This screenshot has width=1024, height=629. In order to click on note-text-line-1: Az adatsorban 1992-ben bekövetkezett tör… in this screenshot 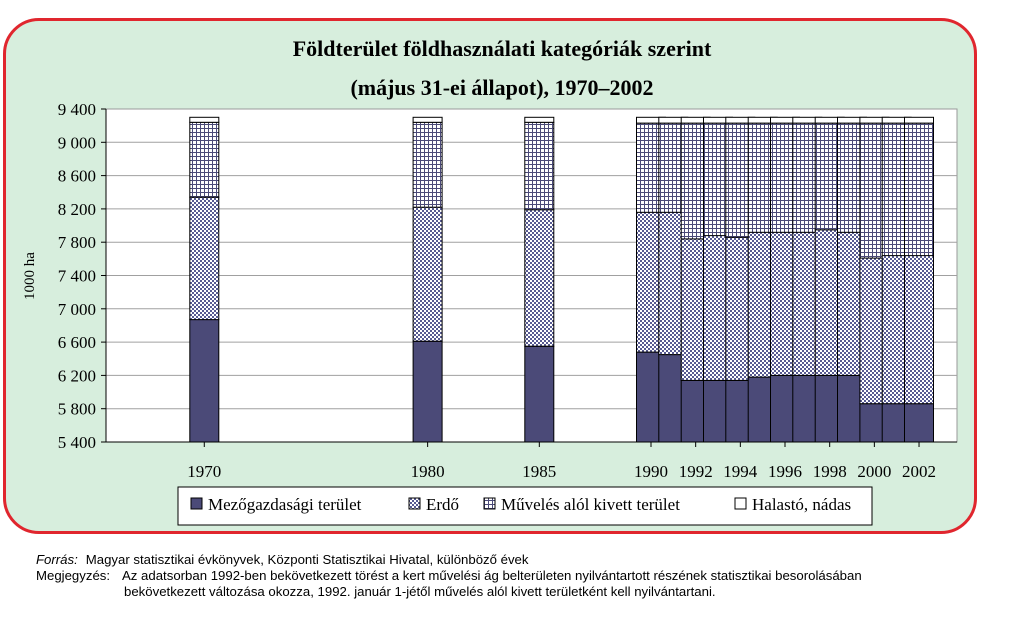, I will do `click(492, 575)`.